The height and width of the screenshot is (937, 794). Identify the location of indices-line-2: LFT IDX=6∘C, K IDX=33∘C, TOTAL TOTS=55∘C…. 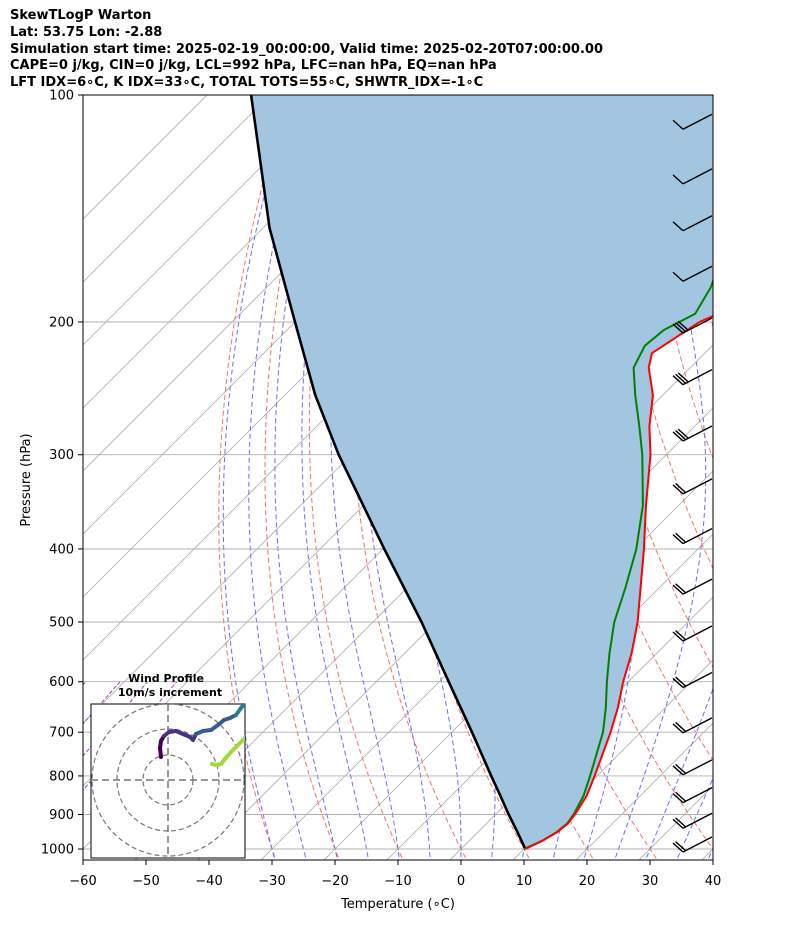
(247, 83).